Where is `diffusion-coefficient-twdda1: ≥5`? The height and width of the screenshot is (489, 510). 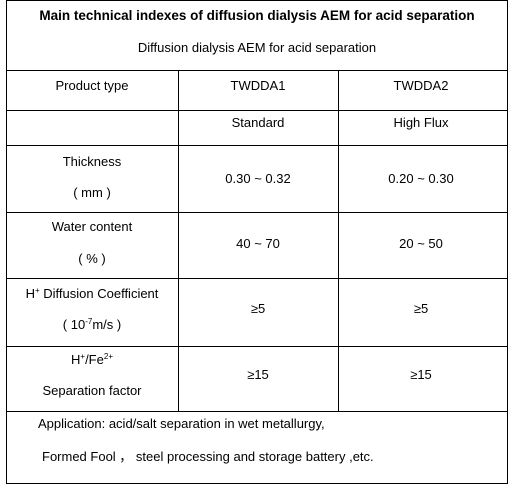 diffusion-coefficient-twdda1: ≥5 is located at coordinates (258, 308).